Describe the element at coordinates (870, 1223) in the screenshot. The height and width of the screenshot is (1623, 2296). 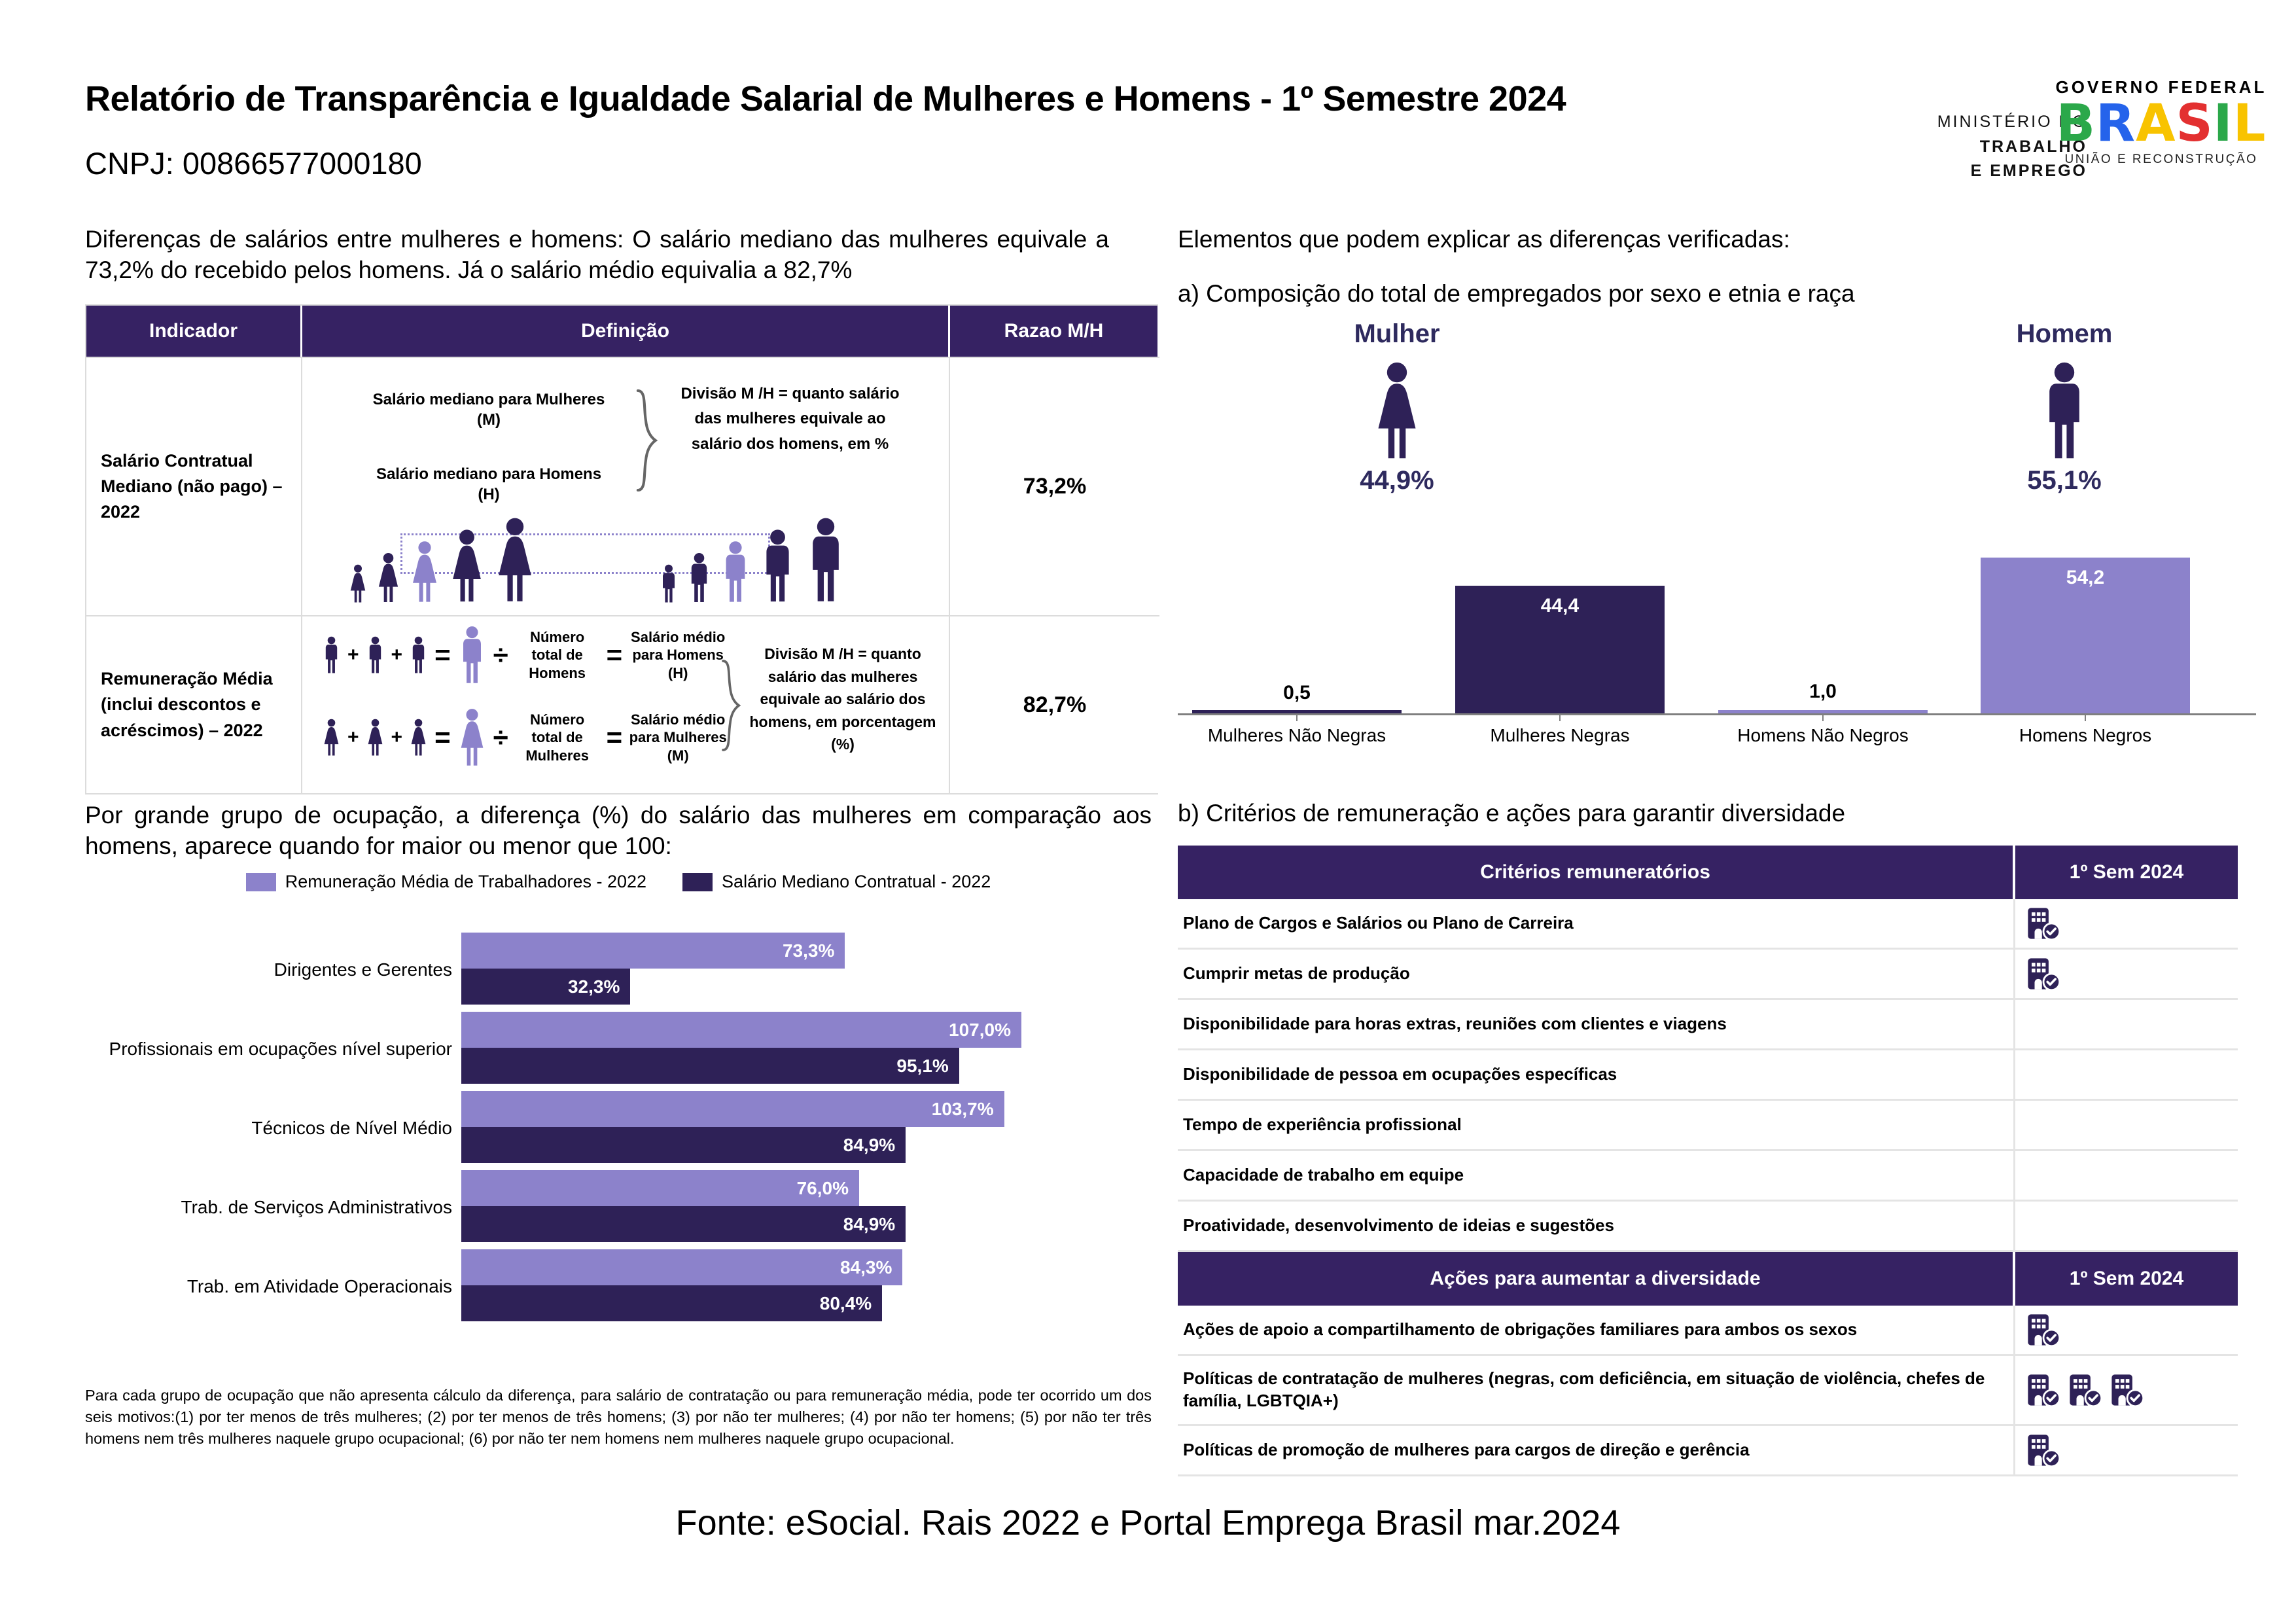
I see `bar-value-label: 84,9%` at that location.